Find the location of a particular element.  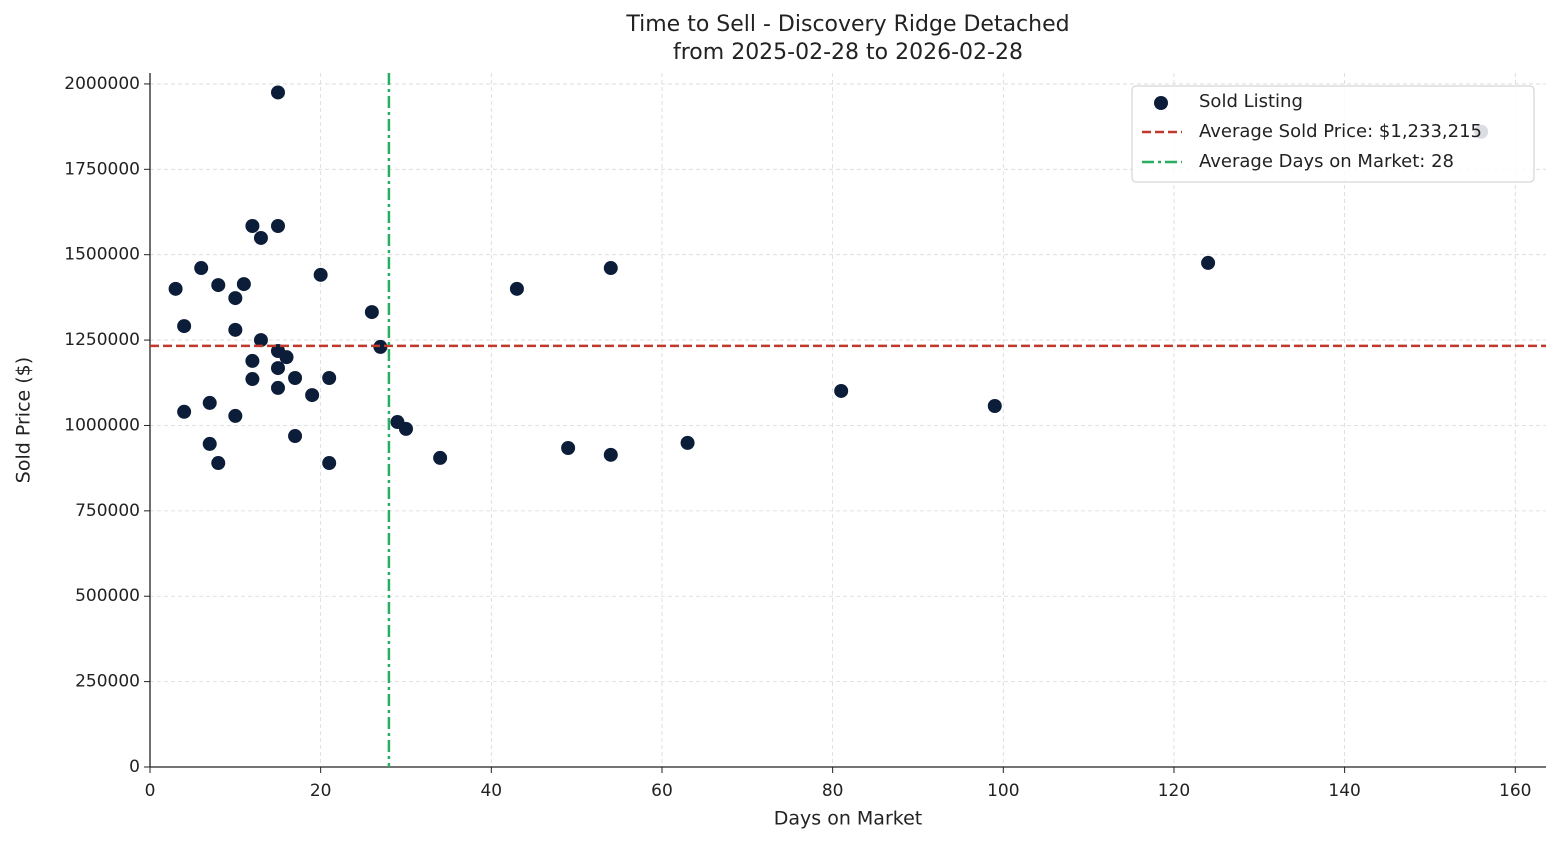

x-tick-label: 80 is located at coordinates (833, 791).